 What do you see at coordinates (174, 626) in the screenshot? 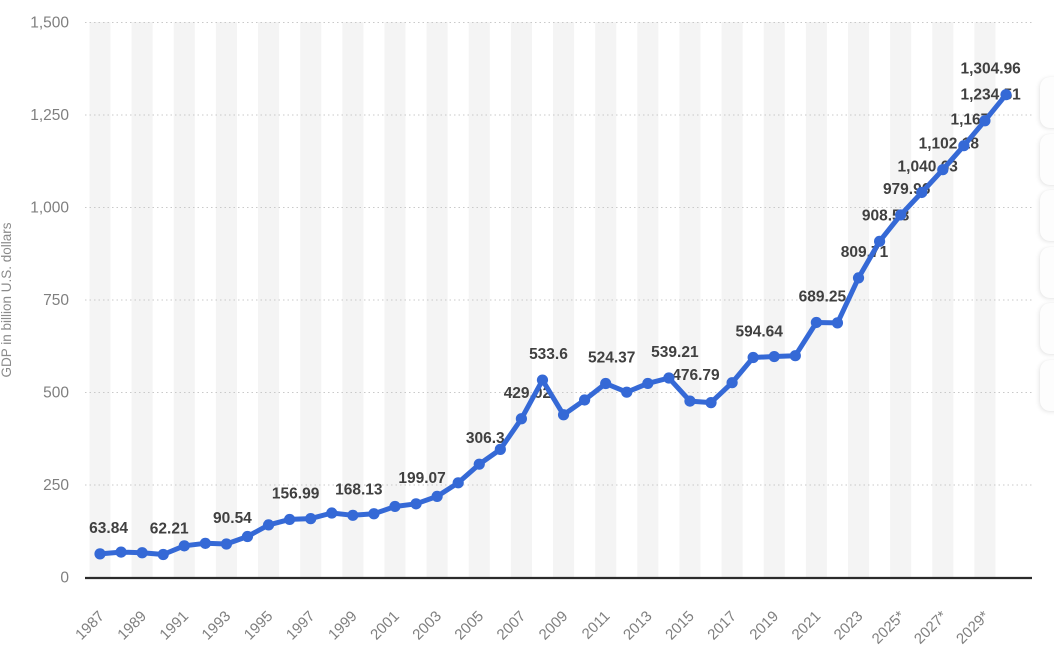
I see `x-tick-label: 1991` at bounding box center [174, 626].